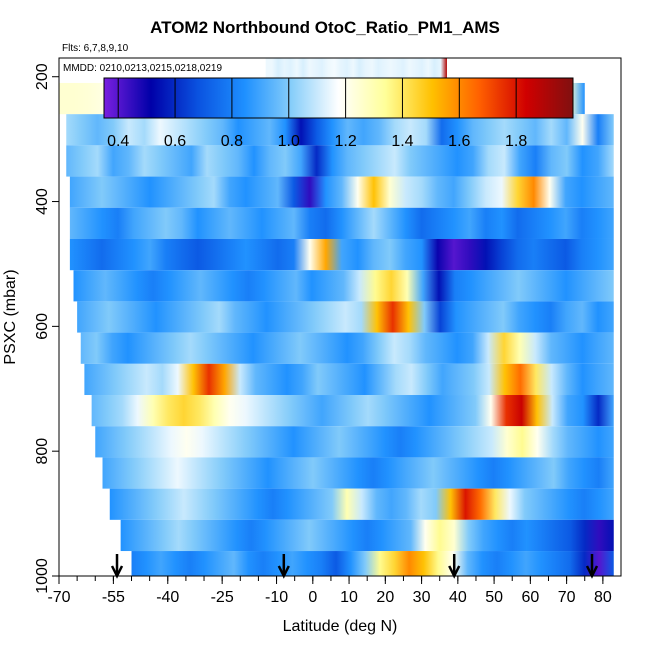 Image resolution: width=650 pixels, height=650 pixels. What do you see at coordinates (167, 597) in the screenshot?
I see `x-tick-label: -40` at bounding box center [167, 597].